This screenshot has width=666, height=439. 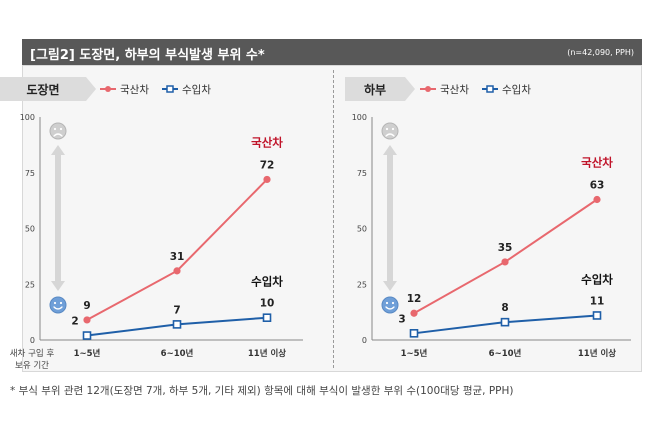 I want to click on x-axis-caption: 보유 기간, so click(x=32, y=365).